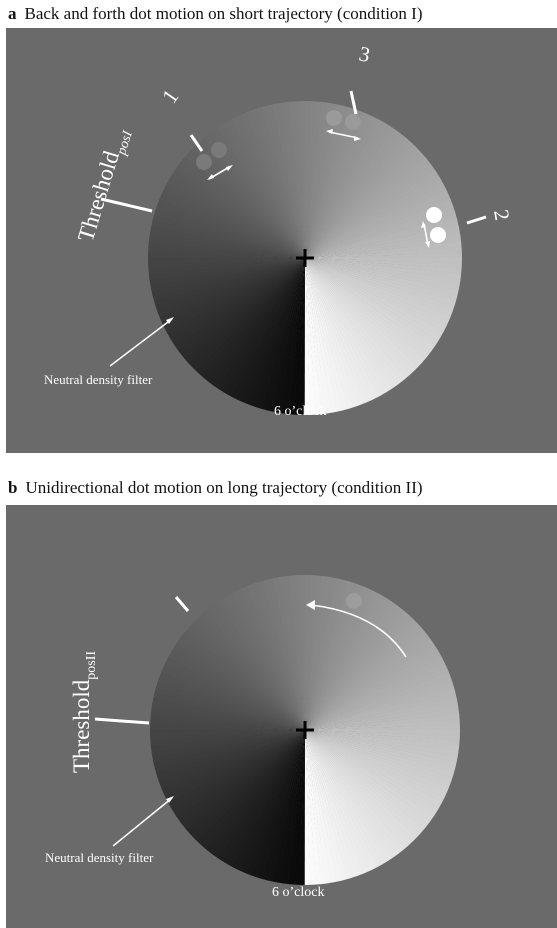 Image resolution: width=557 pixels, height=928 pixels. I want to click on trajectory-arrowhead, so click(310, 605).